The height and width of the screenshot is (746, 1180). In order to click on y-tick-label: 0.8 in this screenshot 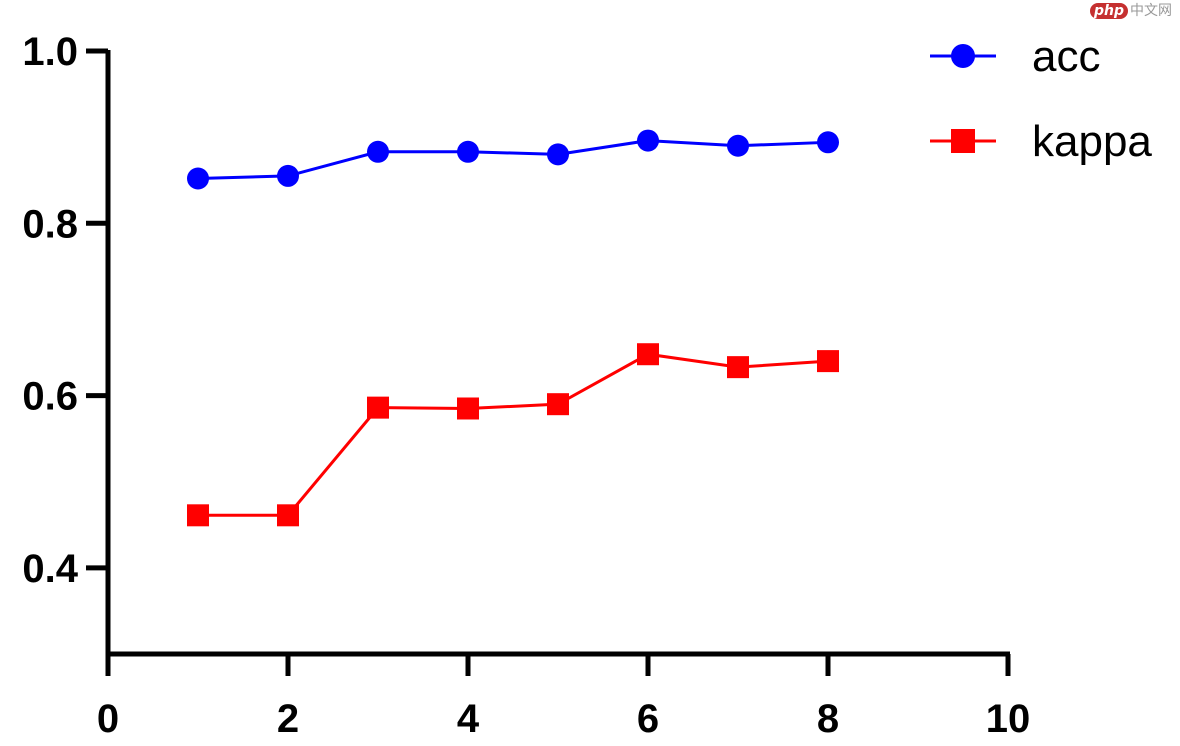, I will do `click(50, 224)`.